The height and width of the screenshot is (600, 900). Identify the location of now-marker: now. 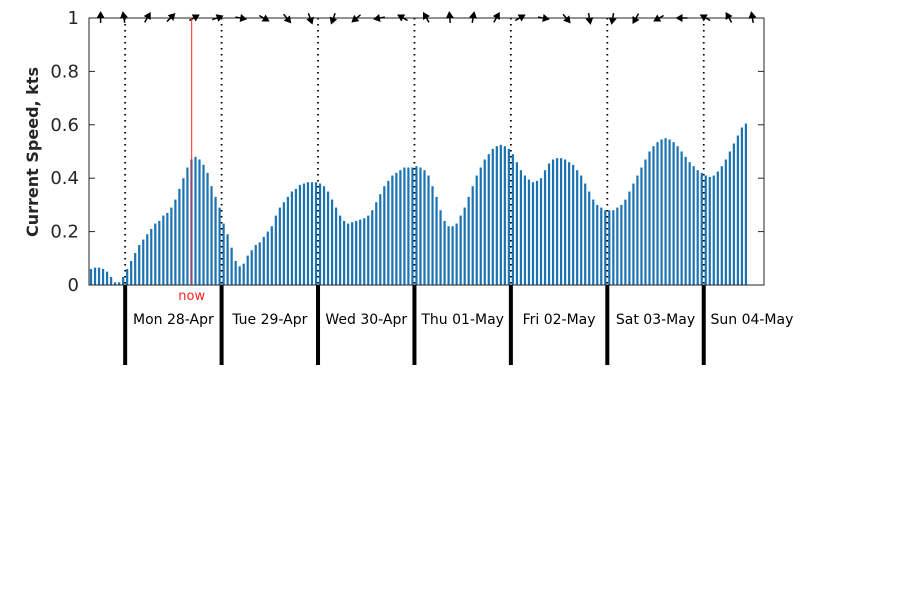
(191, 161).